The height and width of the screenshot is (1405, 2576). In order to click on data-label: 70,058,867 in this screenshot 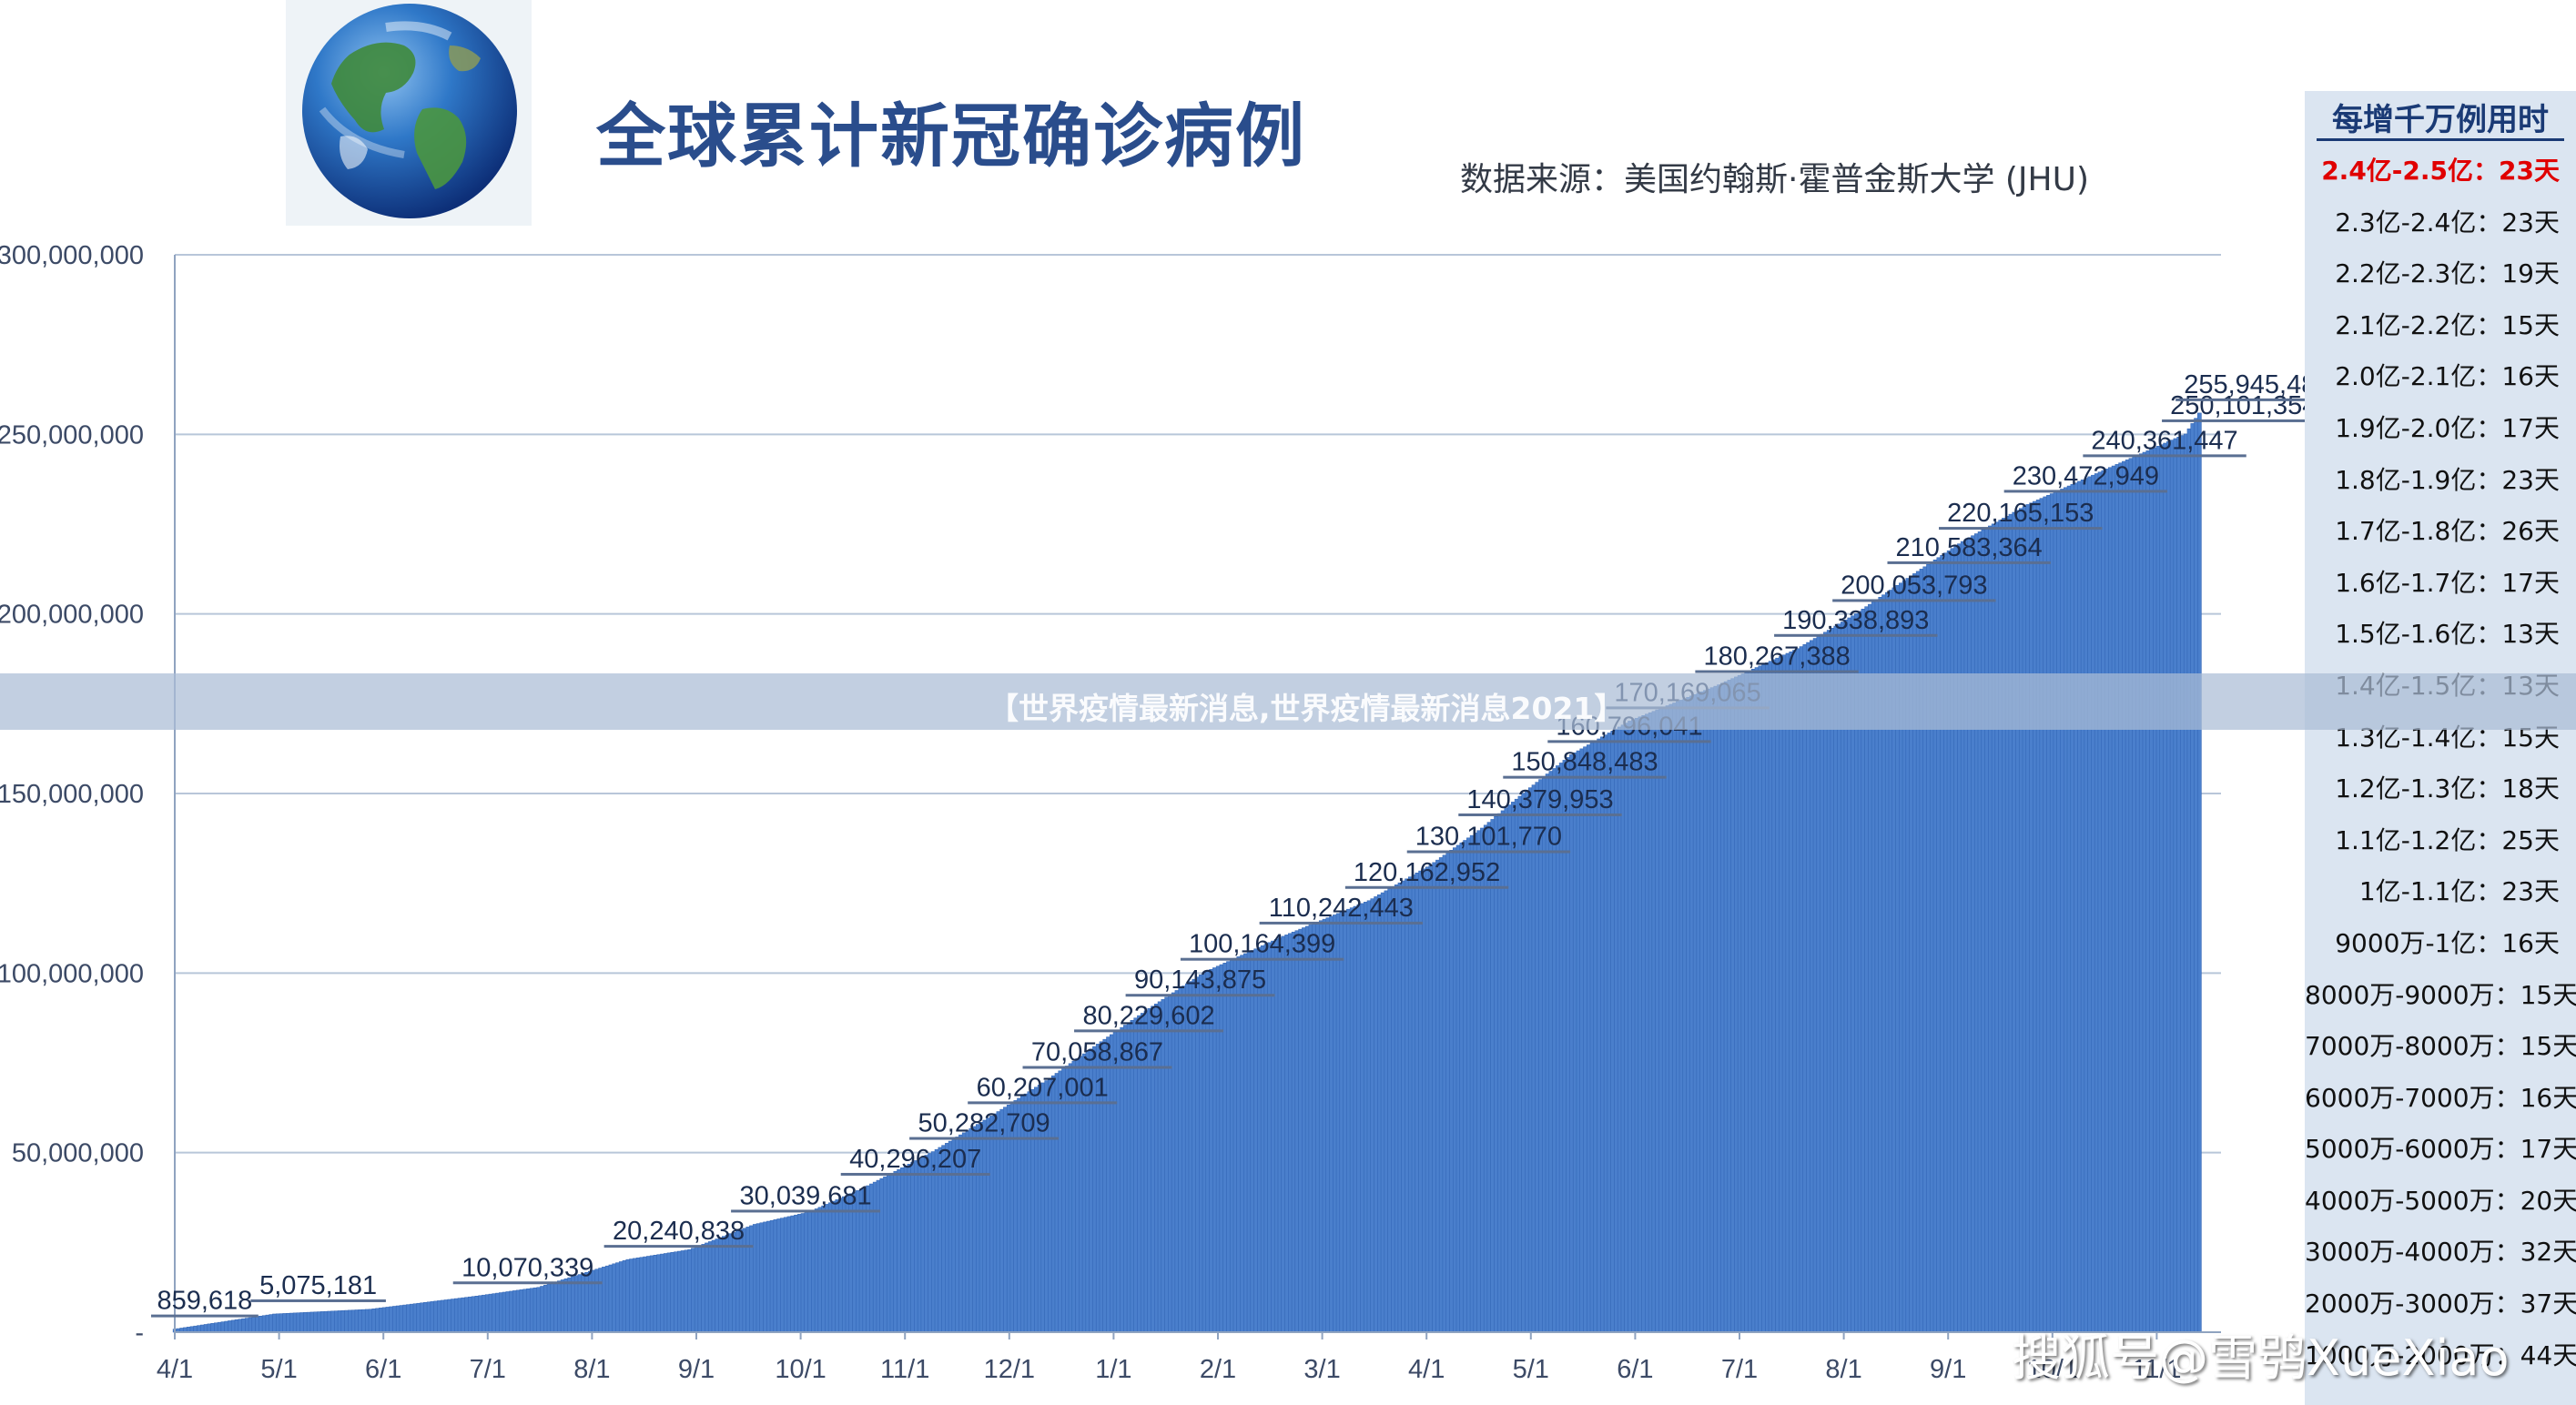, I will do `click(1097, 1052)`.